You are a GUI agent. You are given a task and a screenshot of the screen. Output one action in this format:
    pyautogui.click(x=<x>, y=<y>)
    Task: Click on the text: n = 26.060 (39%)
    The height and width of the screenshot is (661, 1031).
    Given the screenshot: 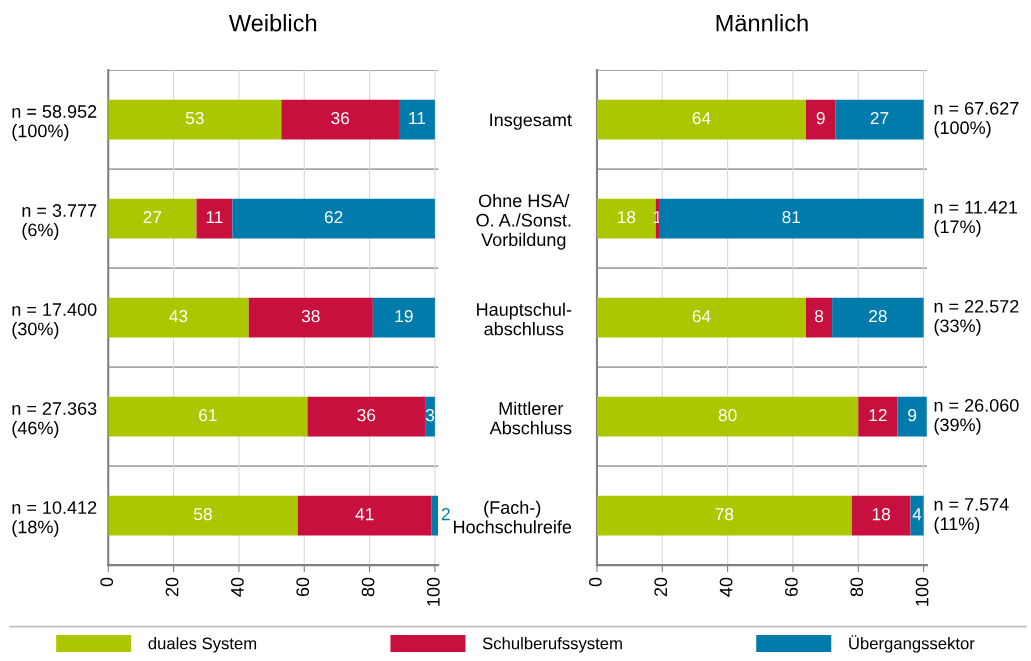 What is the action you would take?
    pyautogui.click(x=976, y=416)
    